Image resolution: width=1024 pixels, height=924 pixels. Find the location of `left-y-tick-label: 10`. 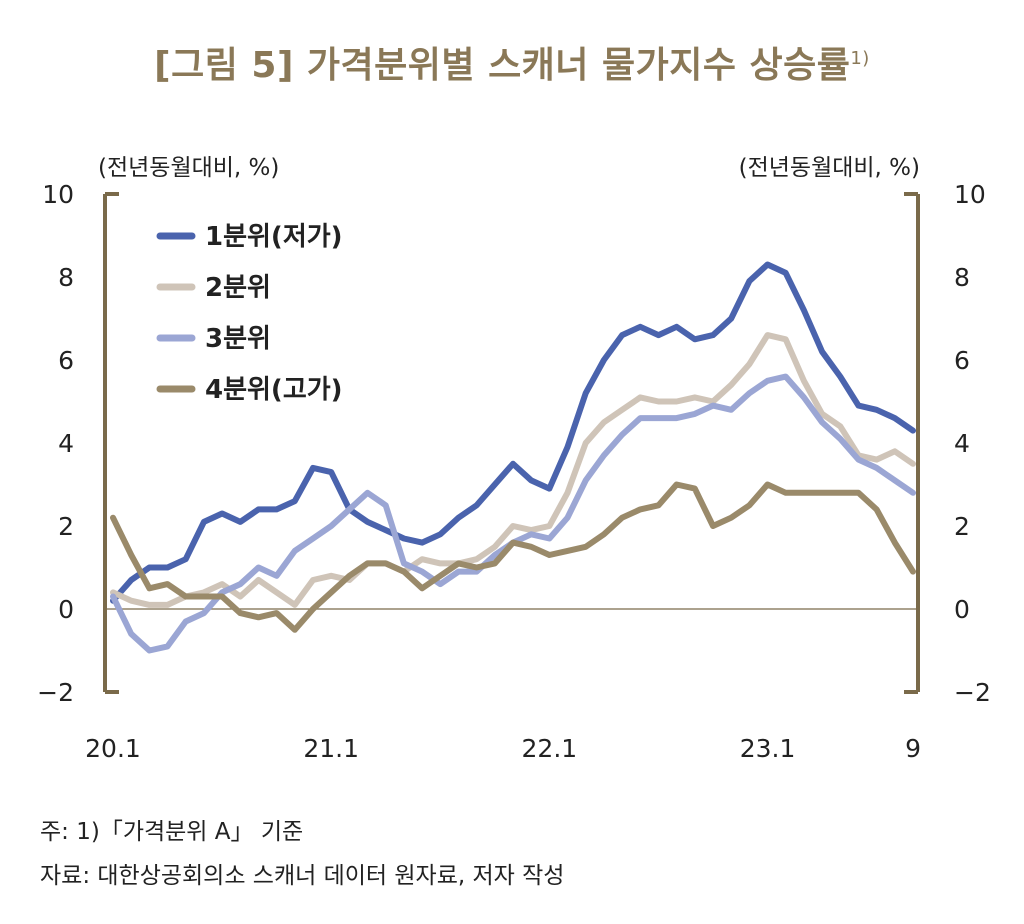

left-y-tick-label: 10 is located at coordinates (58, 194).